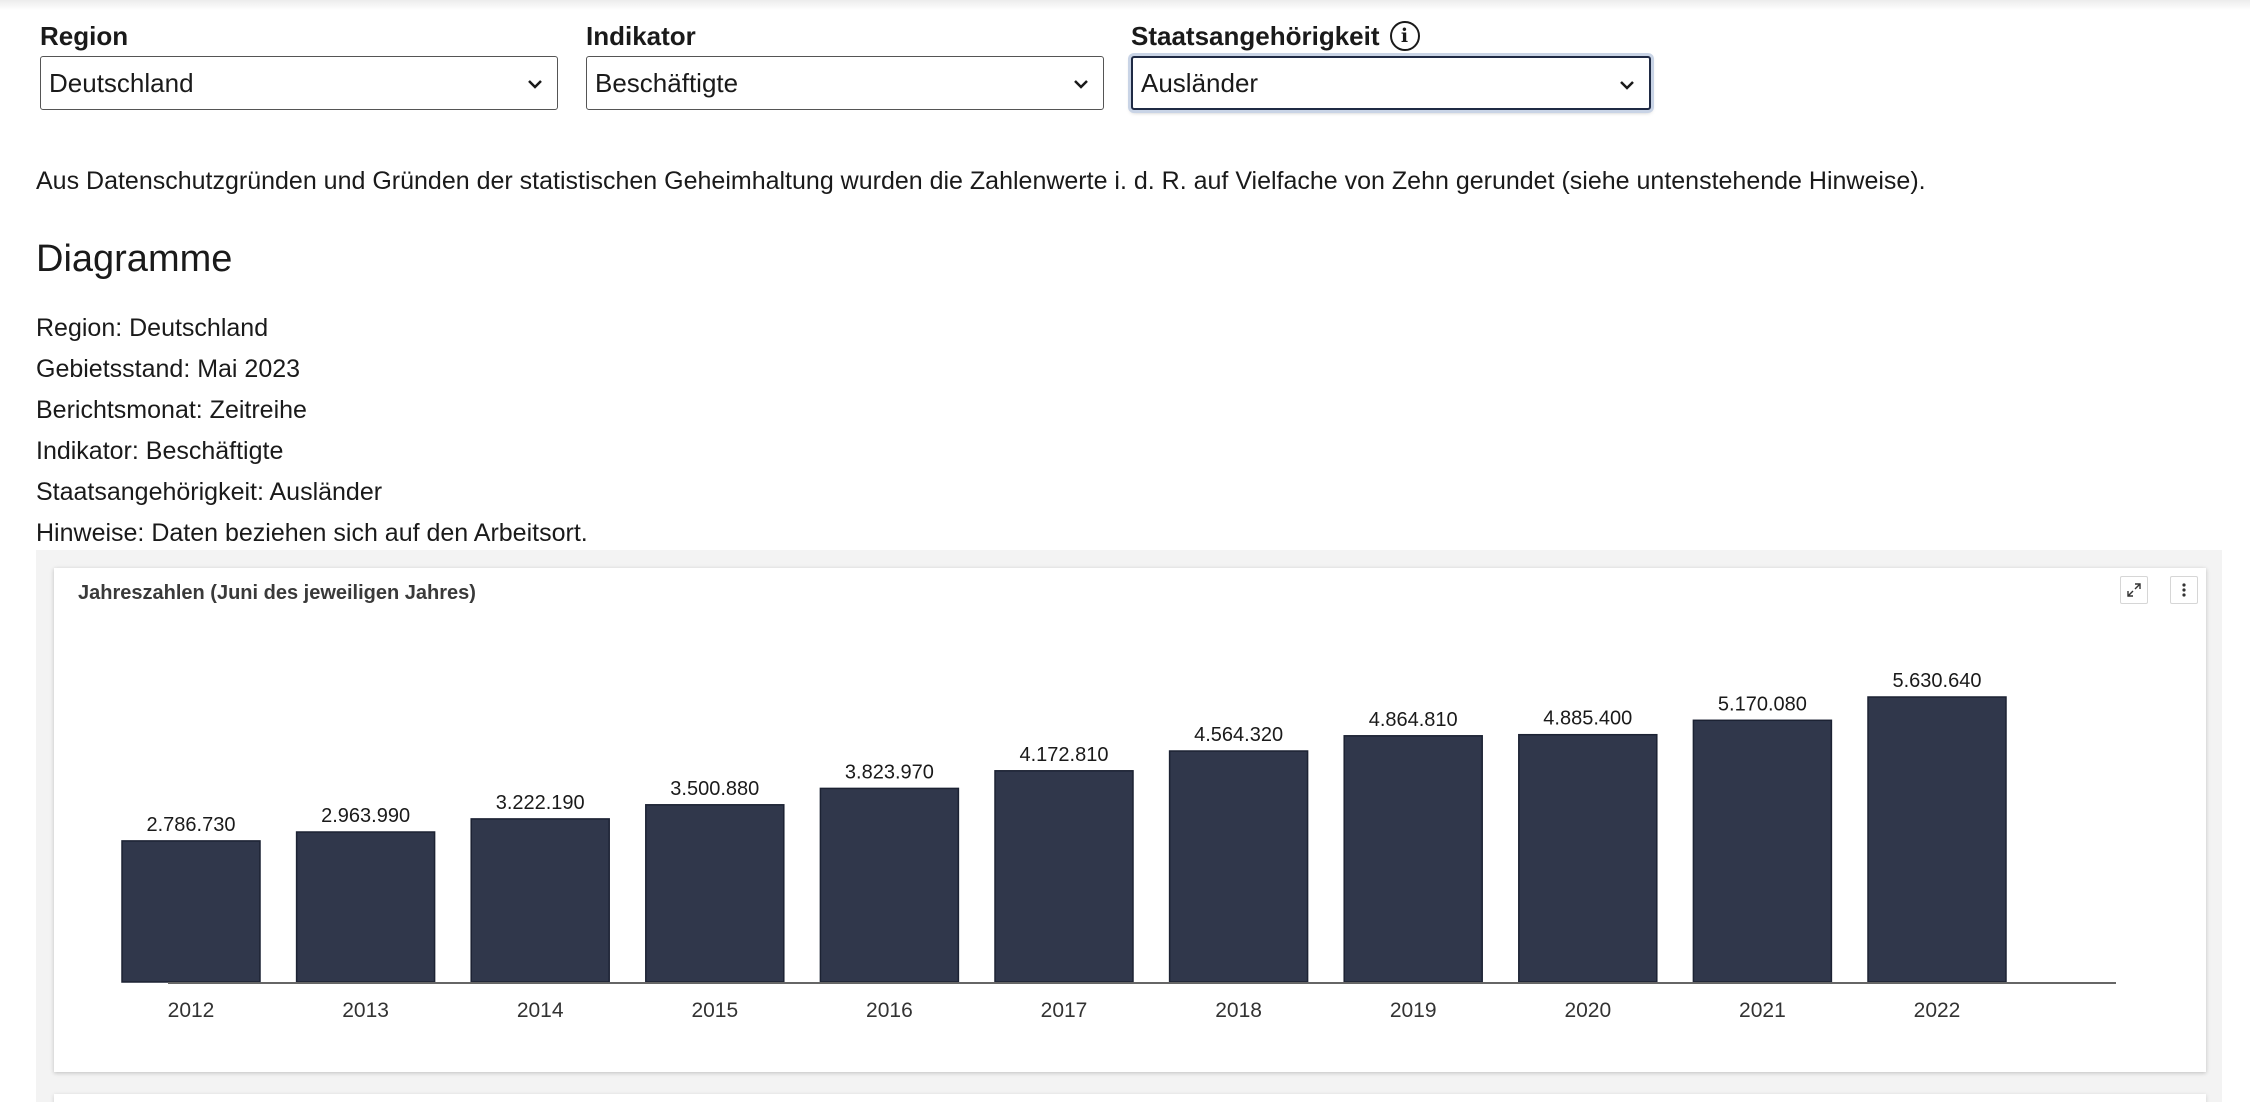  What do you see at coordinates (1064, 1010) in the screenshot?
I see `x-tick-label-2017: 2017` at bounding box center [1064, 1010].